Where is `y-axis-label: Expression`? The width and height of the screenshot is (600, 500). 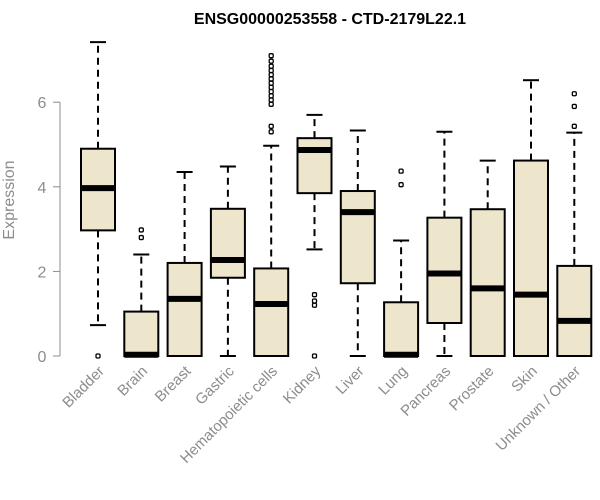 y-axis-label: Expression is located at coordinates (9, 199).